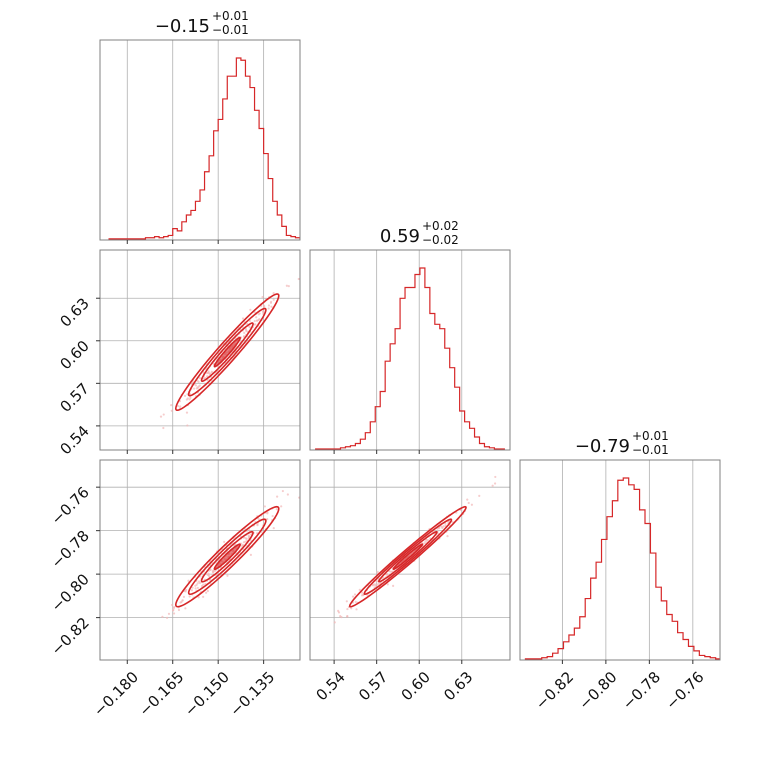 This screenshot has width=760, height=760. I want to click on x-tick-label: 0.54, so click(331, 686).